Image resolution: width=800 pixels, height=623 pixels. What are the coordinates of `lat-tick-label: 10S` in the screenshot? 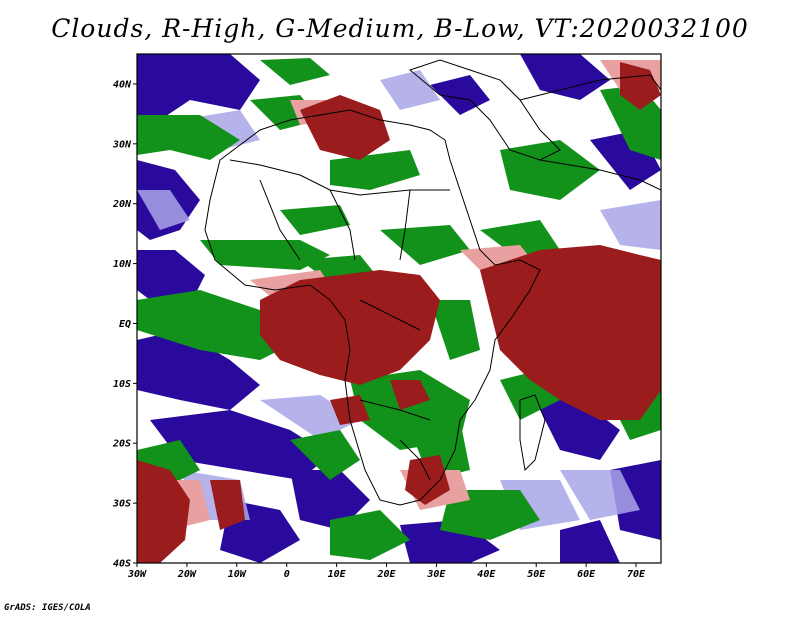 It's located at (122, 384).